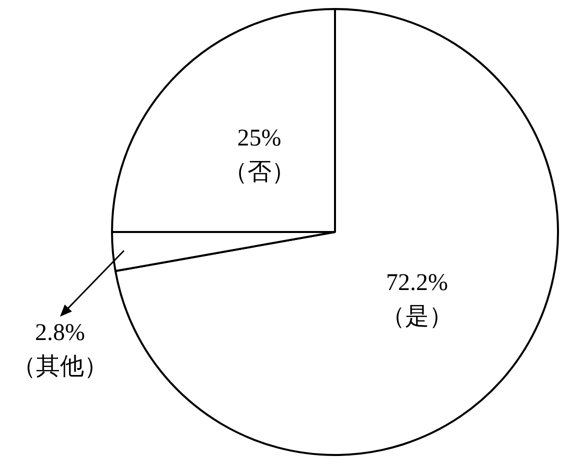 This screenshot has width=568, height=464. What do you see at coordinates (417, 317) in the screenshot?
I see `slice-label: （是）` at bounding box center [417, 317].